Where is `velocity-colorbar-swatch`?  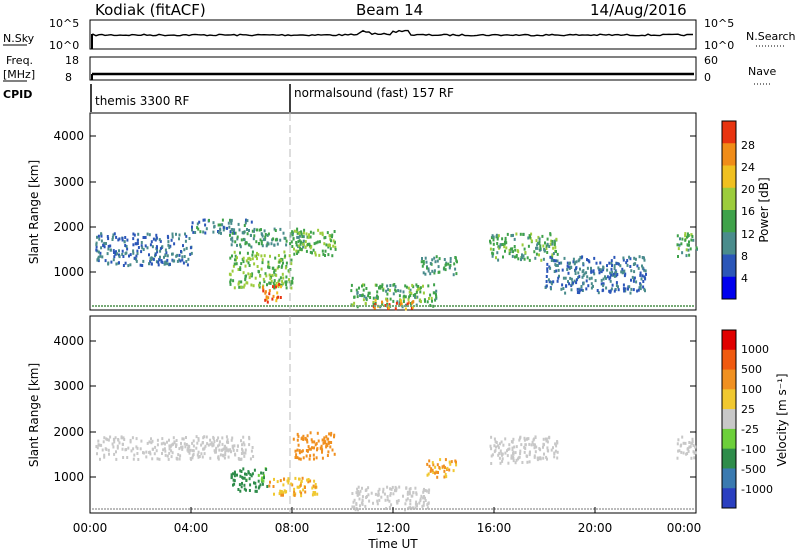
velocity-colorbar-swatch is located at coordinates (729, 399).